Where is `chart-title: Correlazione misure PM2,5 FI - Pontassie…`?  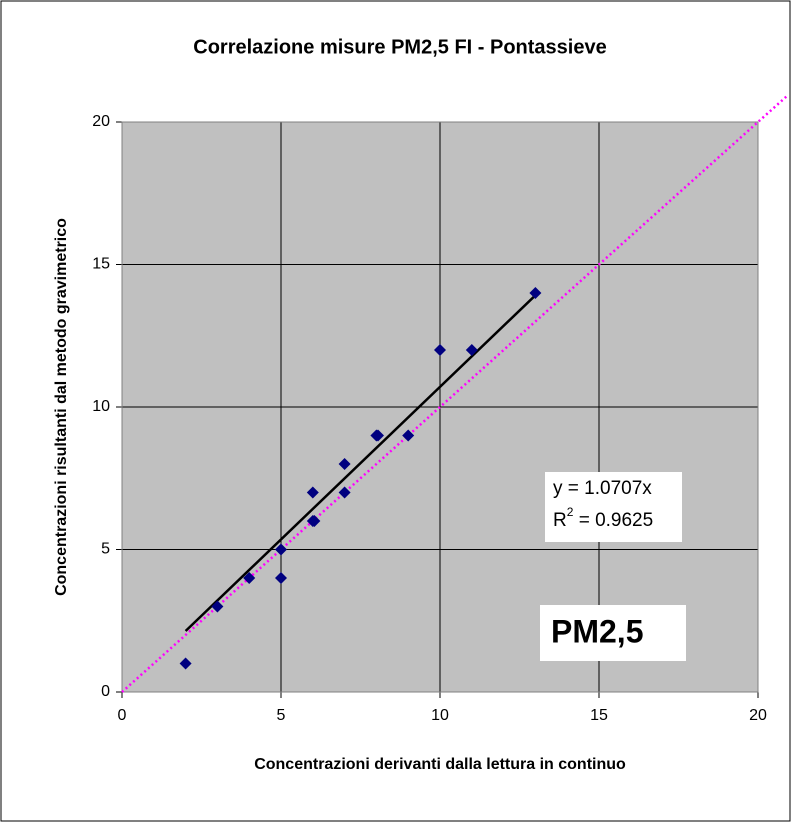
chart-title: Correlazione misure PM2,5 FI - Pontassie… is located at coordinates (399, 47).